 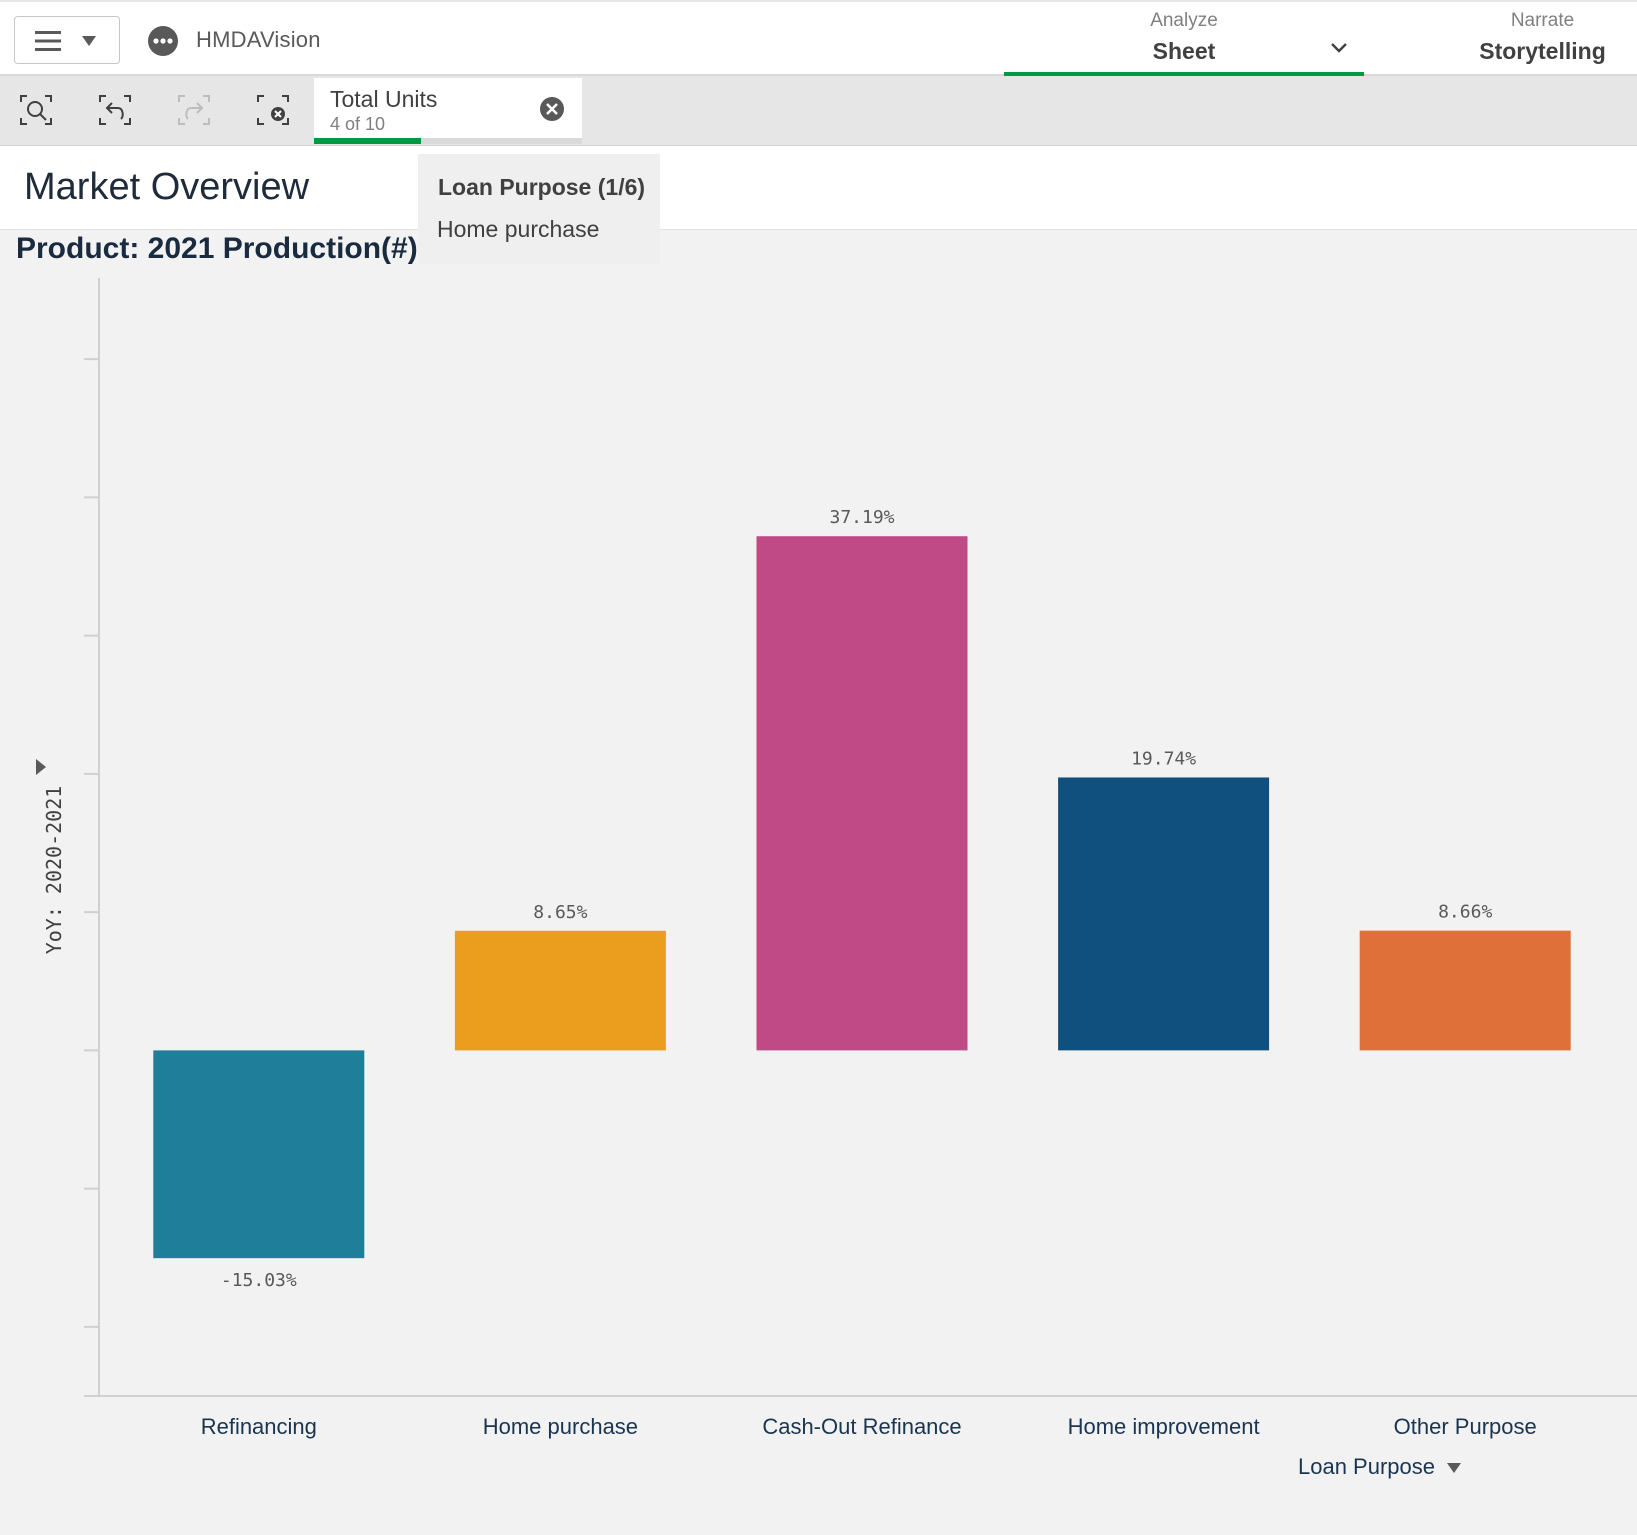 I want to click on selection-chip-total-units: Total Units 4 of 10, so click(x=448, y=111).